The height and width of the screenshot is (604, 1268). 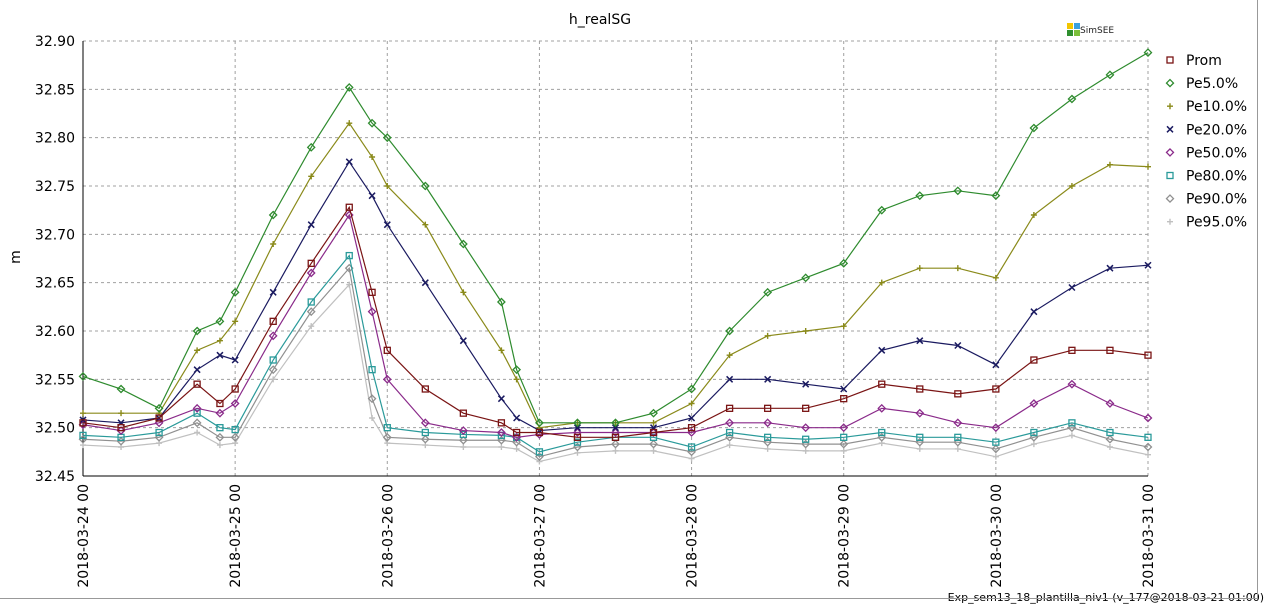 I want to click on y-tick-label: 32.70, so click(x=55, y=235).